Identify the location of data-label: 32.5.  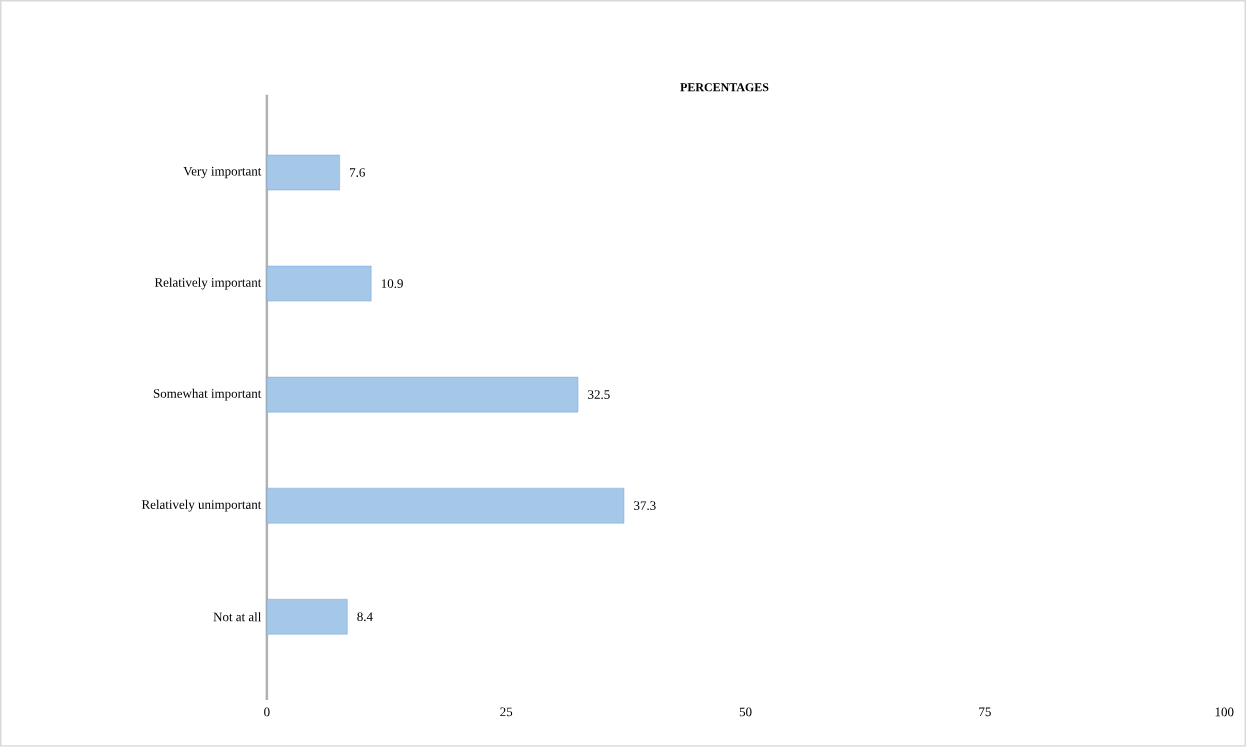
(599, 395).